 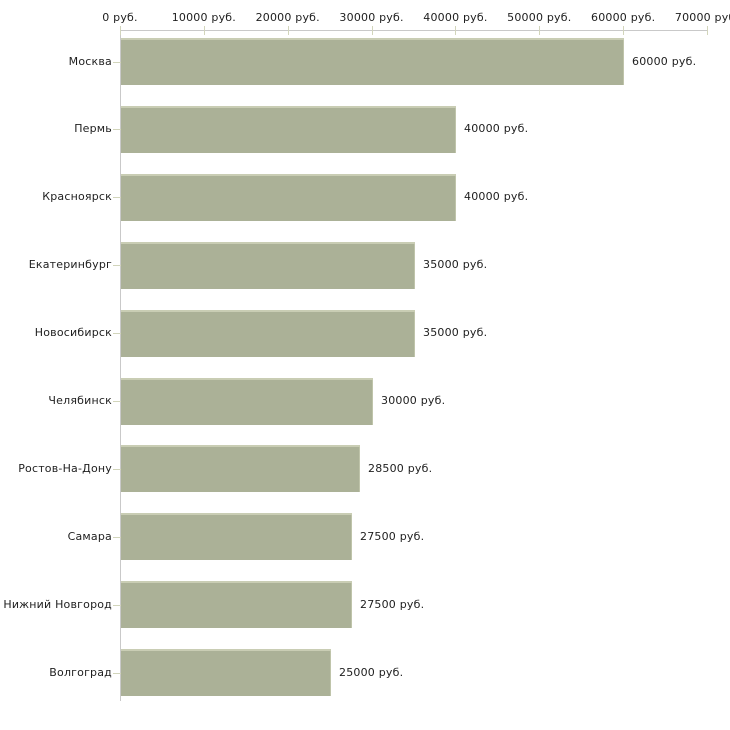 I want to click on category-label: Самара, so click(x=89, y=536).